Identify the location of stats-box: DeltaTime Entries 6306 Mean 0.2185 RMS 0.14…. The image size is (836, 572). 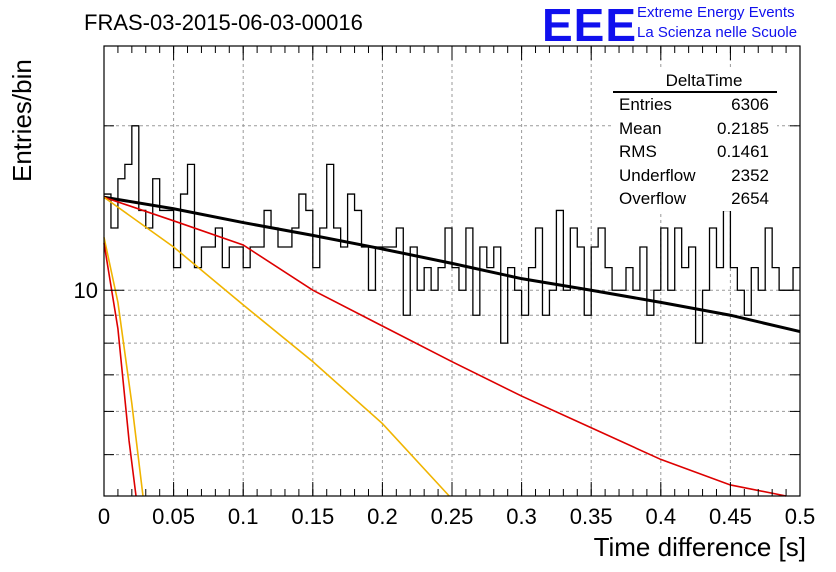
(695, 140).